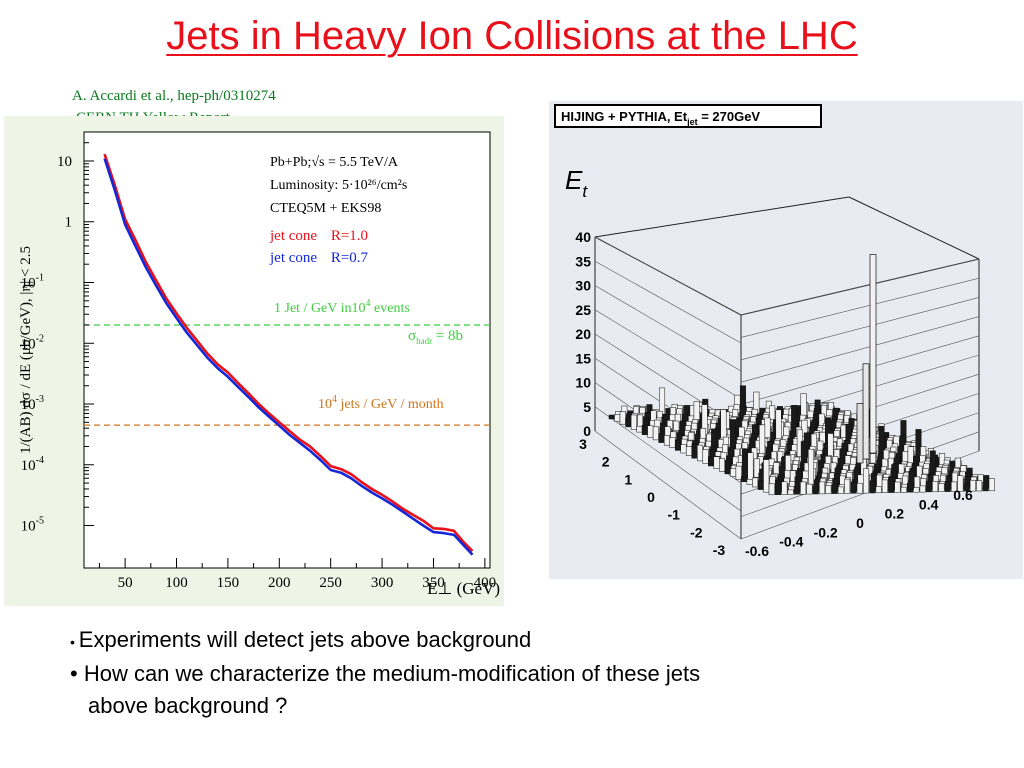 Image resolution: width=1024 pixels, height=768 pixels. What do you see at coordinates (350, 258) in the screenshot?
I see `legend-r07-param: R=0.7` at bounding box center [350, 258].